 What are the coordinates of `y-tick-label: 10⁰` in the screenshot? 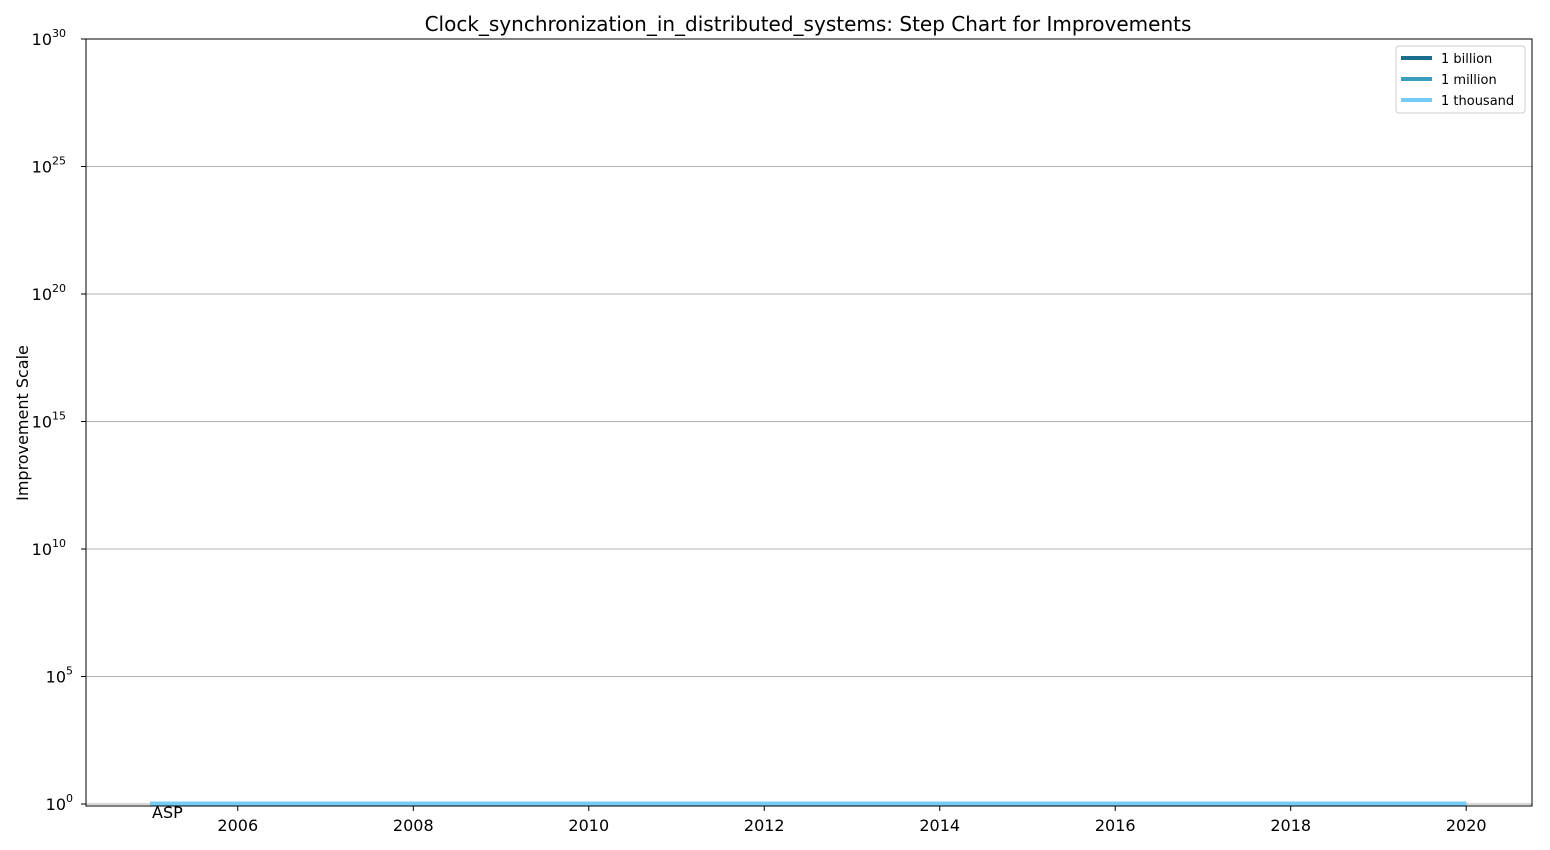 It's located at (59, 803).